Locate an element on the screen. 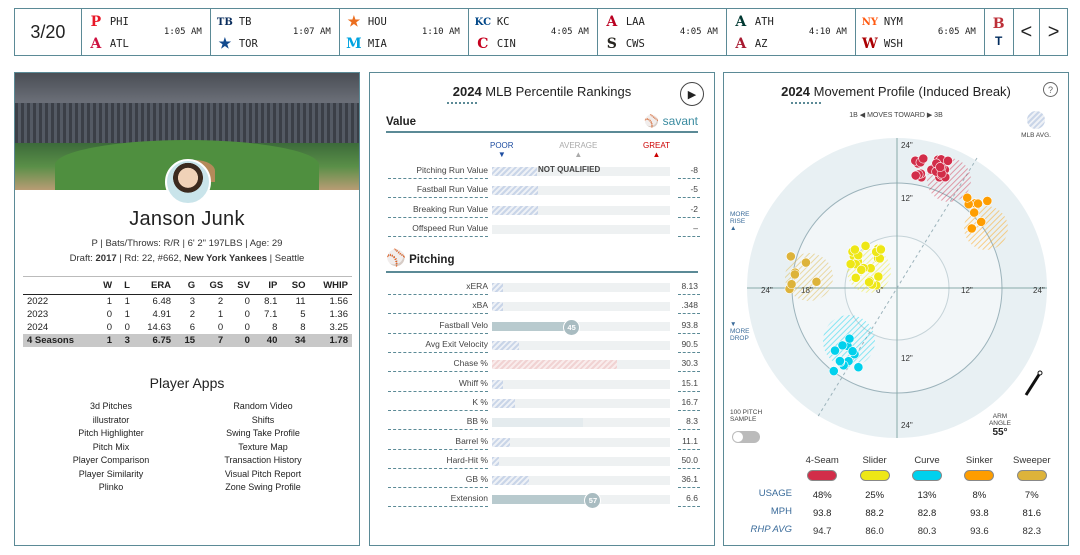  app-link: Plinko is located at coordinates (111, 487).